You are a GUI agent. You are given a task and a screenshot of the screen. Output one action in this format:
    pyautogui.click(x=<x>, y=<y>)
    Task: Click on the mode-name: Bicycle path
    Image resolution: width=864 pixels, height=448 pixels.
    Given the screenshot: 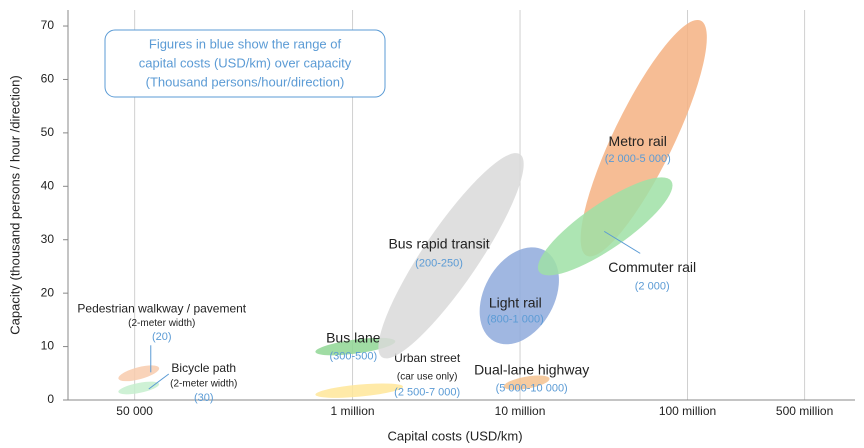 What is the action you would take?
    pyautogui.click(x=203, y=368)
    